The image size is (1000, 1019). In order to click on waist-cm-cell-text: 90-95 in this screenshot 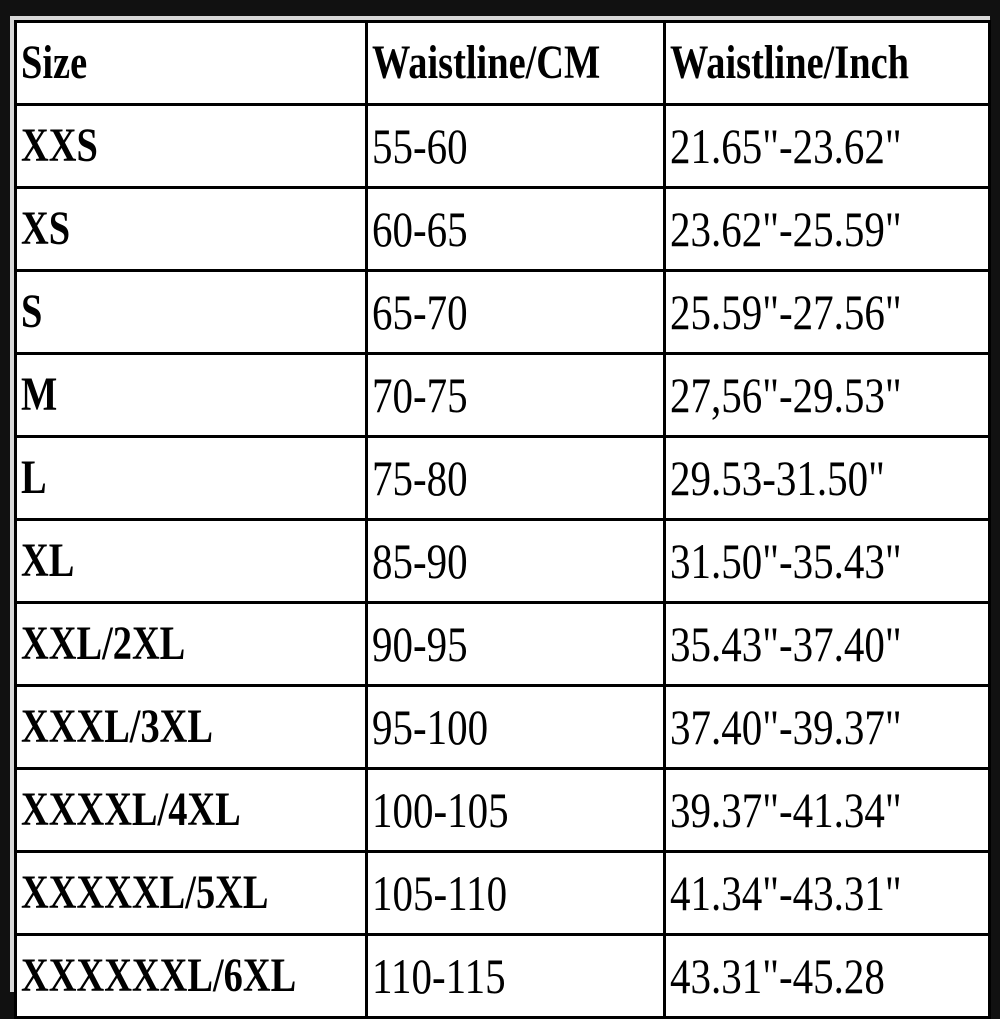, I will do `click(420, 644)`.